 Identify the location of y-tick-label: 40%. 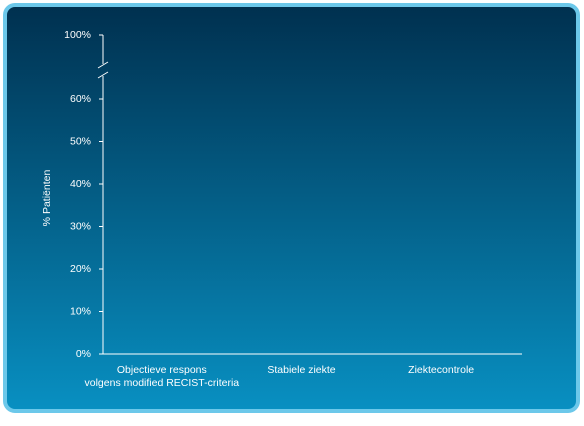
(80, 184).